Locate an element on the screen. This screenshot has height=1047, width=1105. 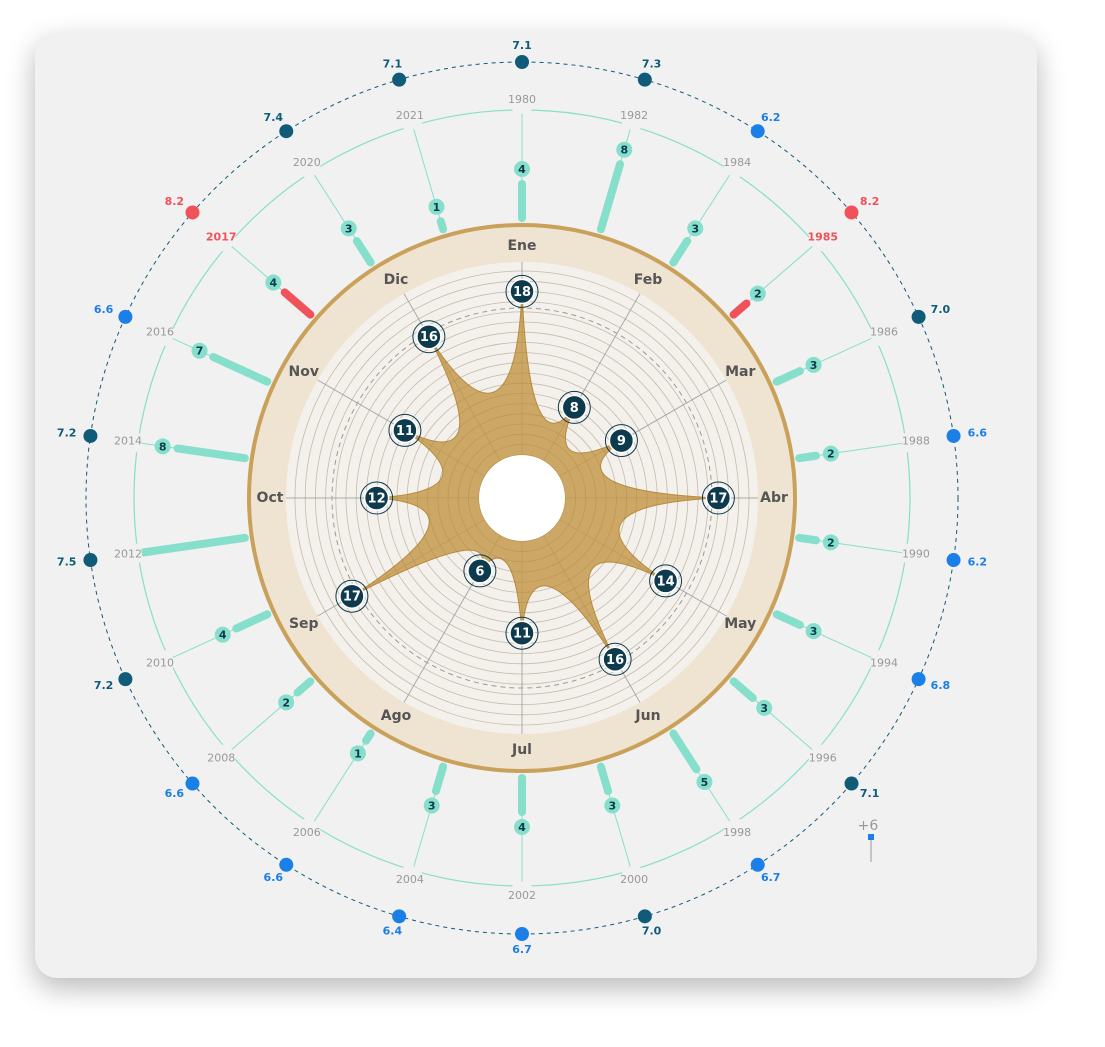
year-label: 2006 is located at coordinates (307, 832).